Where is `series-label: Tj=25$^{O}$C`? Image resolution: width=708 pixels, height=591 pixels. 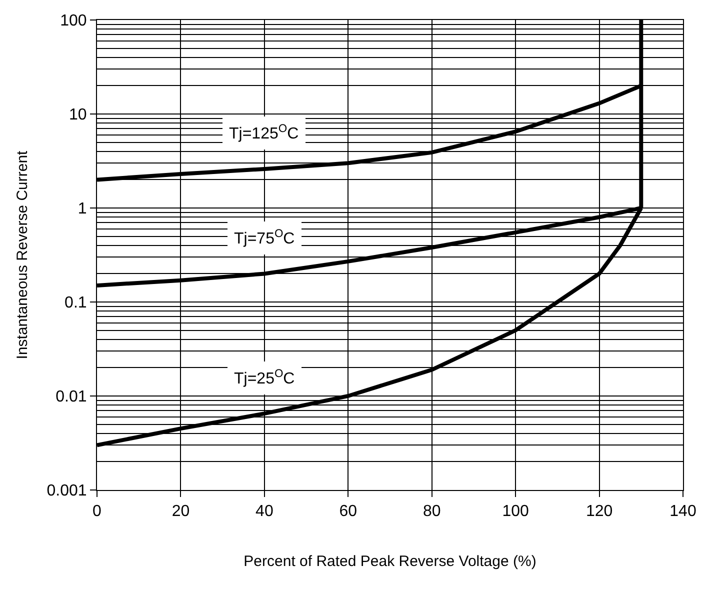
series-label: Tj=25$^{O}$C is located at coordinates (264, 378).